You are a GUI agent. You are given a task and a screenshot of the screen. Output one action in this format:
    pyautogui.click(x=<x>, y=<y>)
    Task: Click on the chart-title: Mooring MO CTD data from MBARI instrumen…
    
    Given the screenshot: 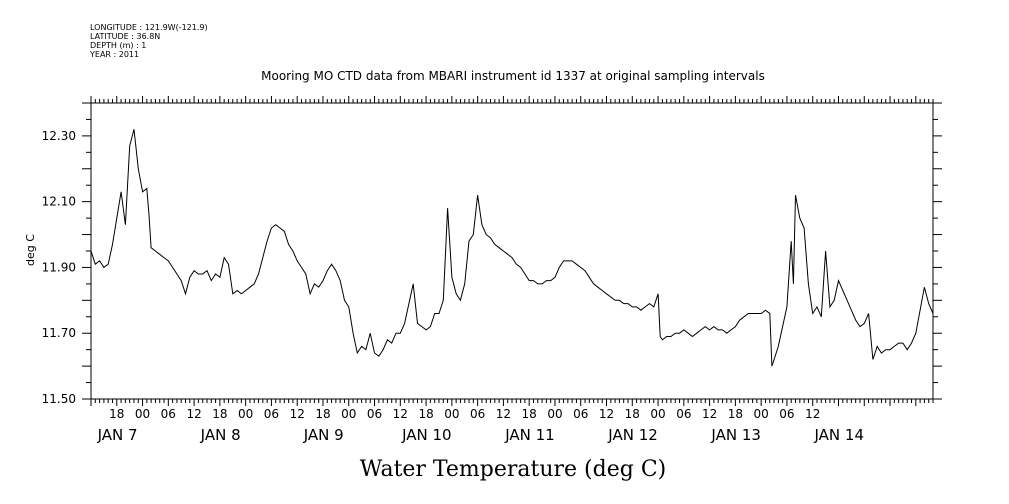 What is the action you would take?
    pyautogui.click(x=513, y=76)
    